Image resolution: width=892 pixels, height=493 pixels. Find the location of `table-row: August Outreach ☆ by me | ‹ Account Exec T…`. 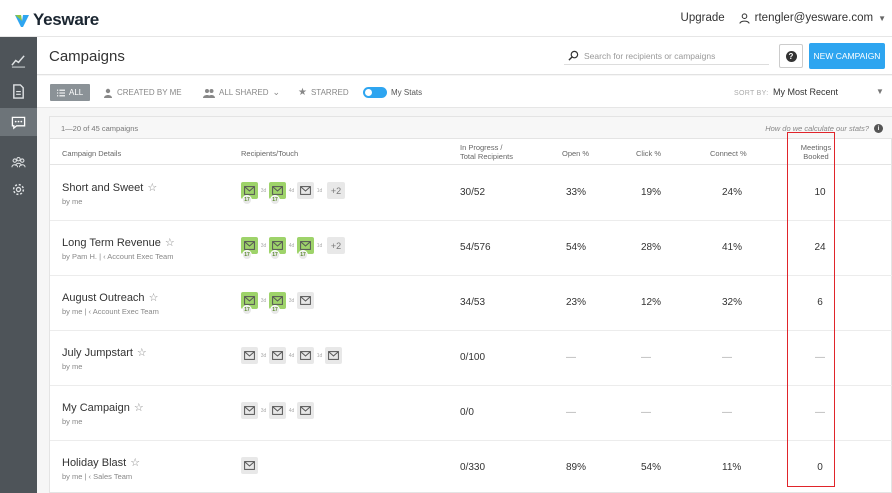

table-row: August Outreach ☆ by me | ‹ Account Exec T… is located at coordinates (471, 303).